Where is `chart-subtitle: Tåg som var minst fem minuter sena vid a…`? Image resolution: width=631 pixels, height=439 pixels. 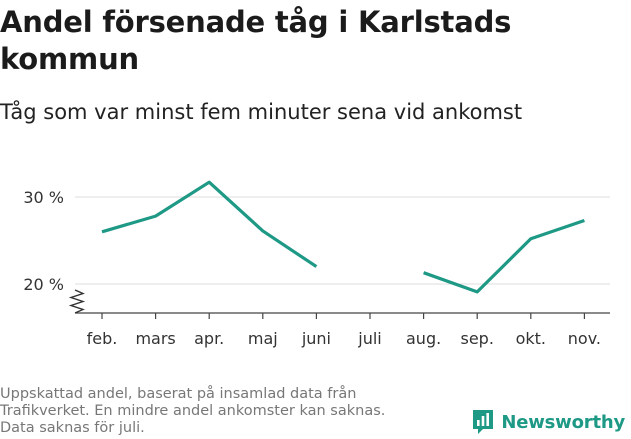
chart-subtitle: Tåg som var minst fem minuter sena vid a… is located at coordinates (261, 112).